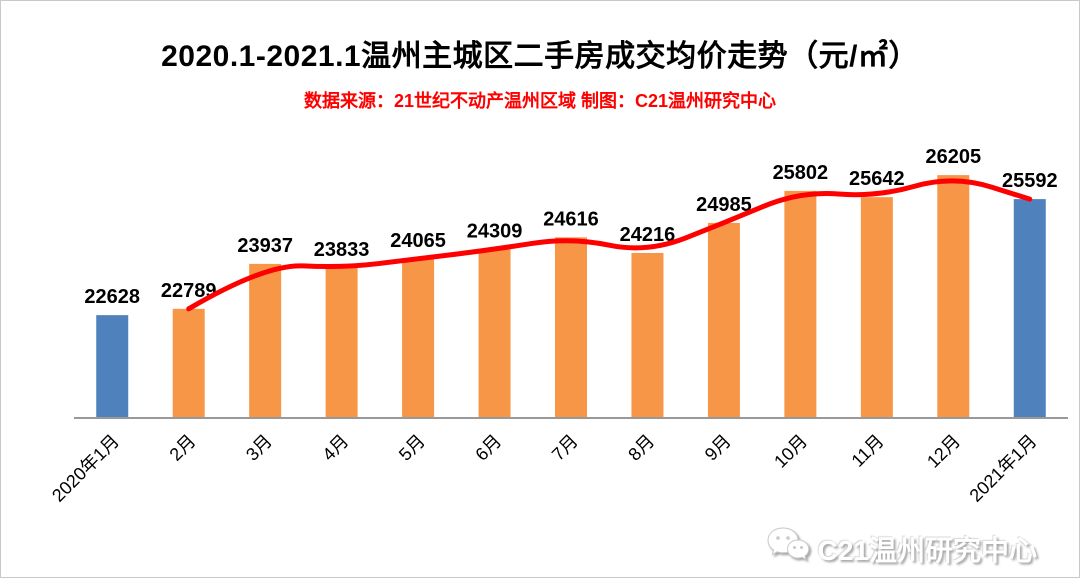 The image size is (1080, 578). Describe the element at coordinates (495, 231) in the screenshot. I see `bar-value-label: 24309` at that location.